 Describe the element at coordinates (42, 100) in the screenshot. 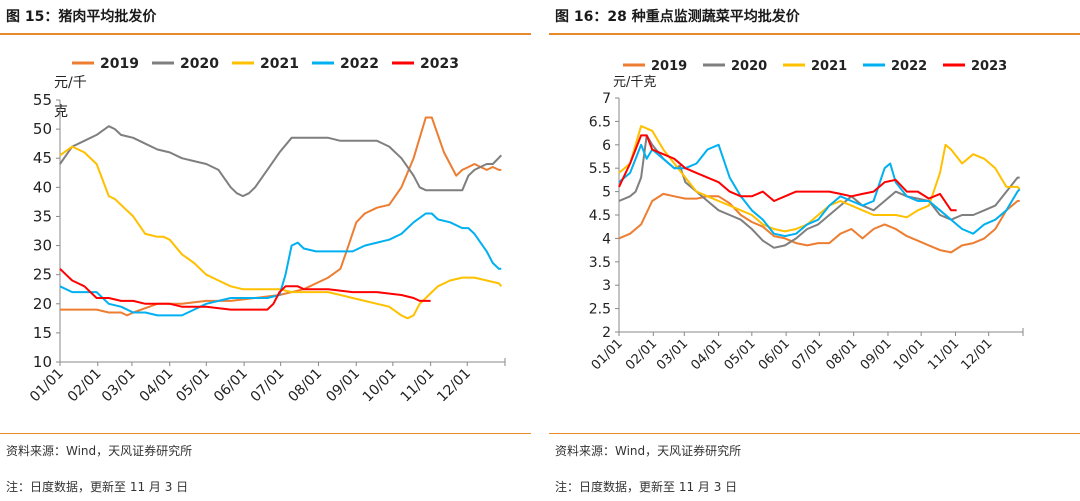

I see `y-tick-label: 55` at that location.